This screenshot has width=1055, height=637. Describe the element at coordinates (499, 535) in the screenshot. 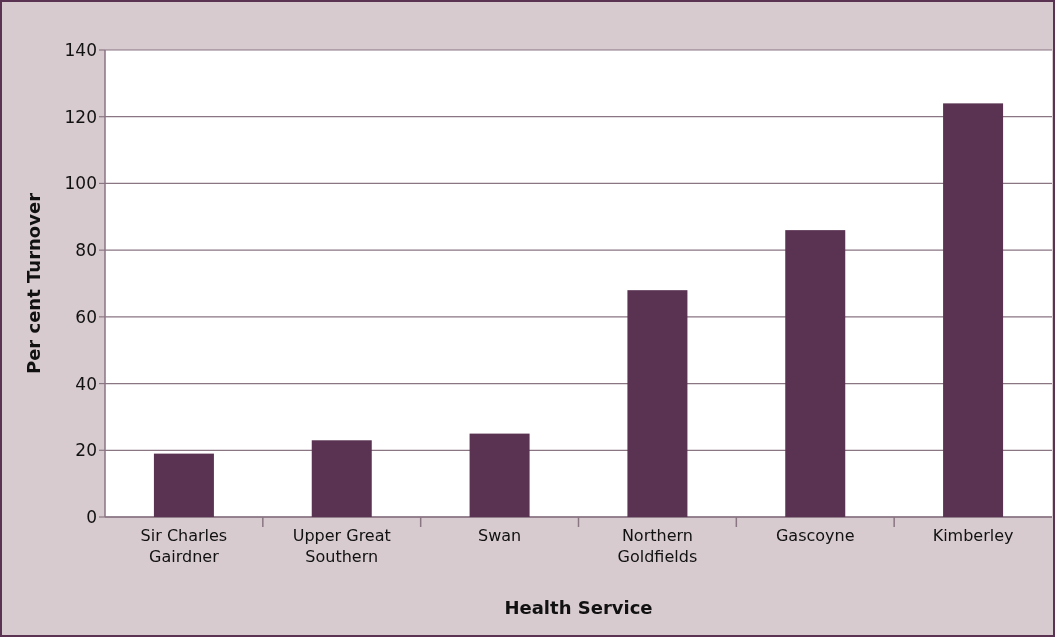

I see `x-tick-label: Swan` at that location.